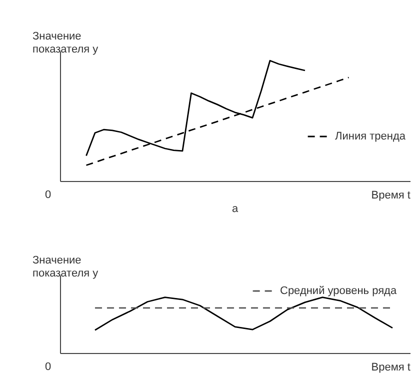 Image resolution: width=420 pixels, height=385 pixels. Describe the element at coordinates (235, 209) in the screenshot. I see `text: а` at that location.